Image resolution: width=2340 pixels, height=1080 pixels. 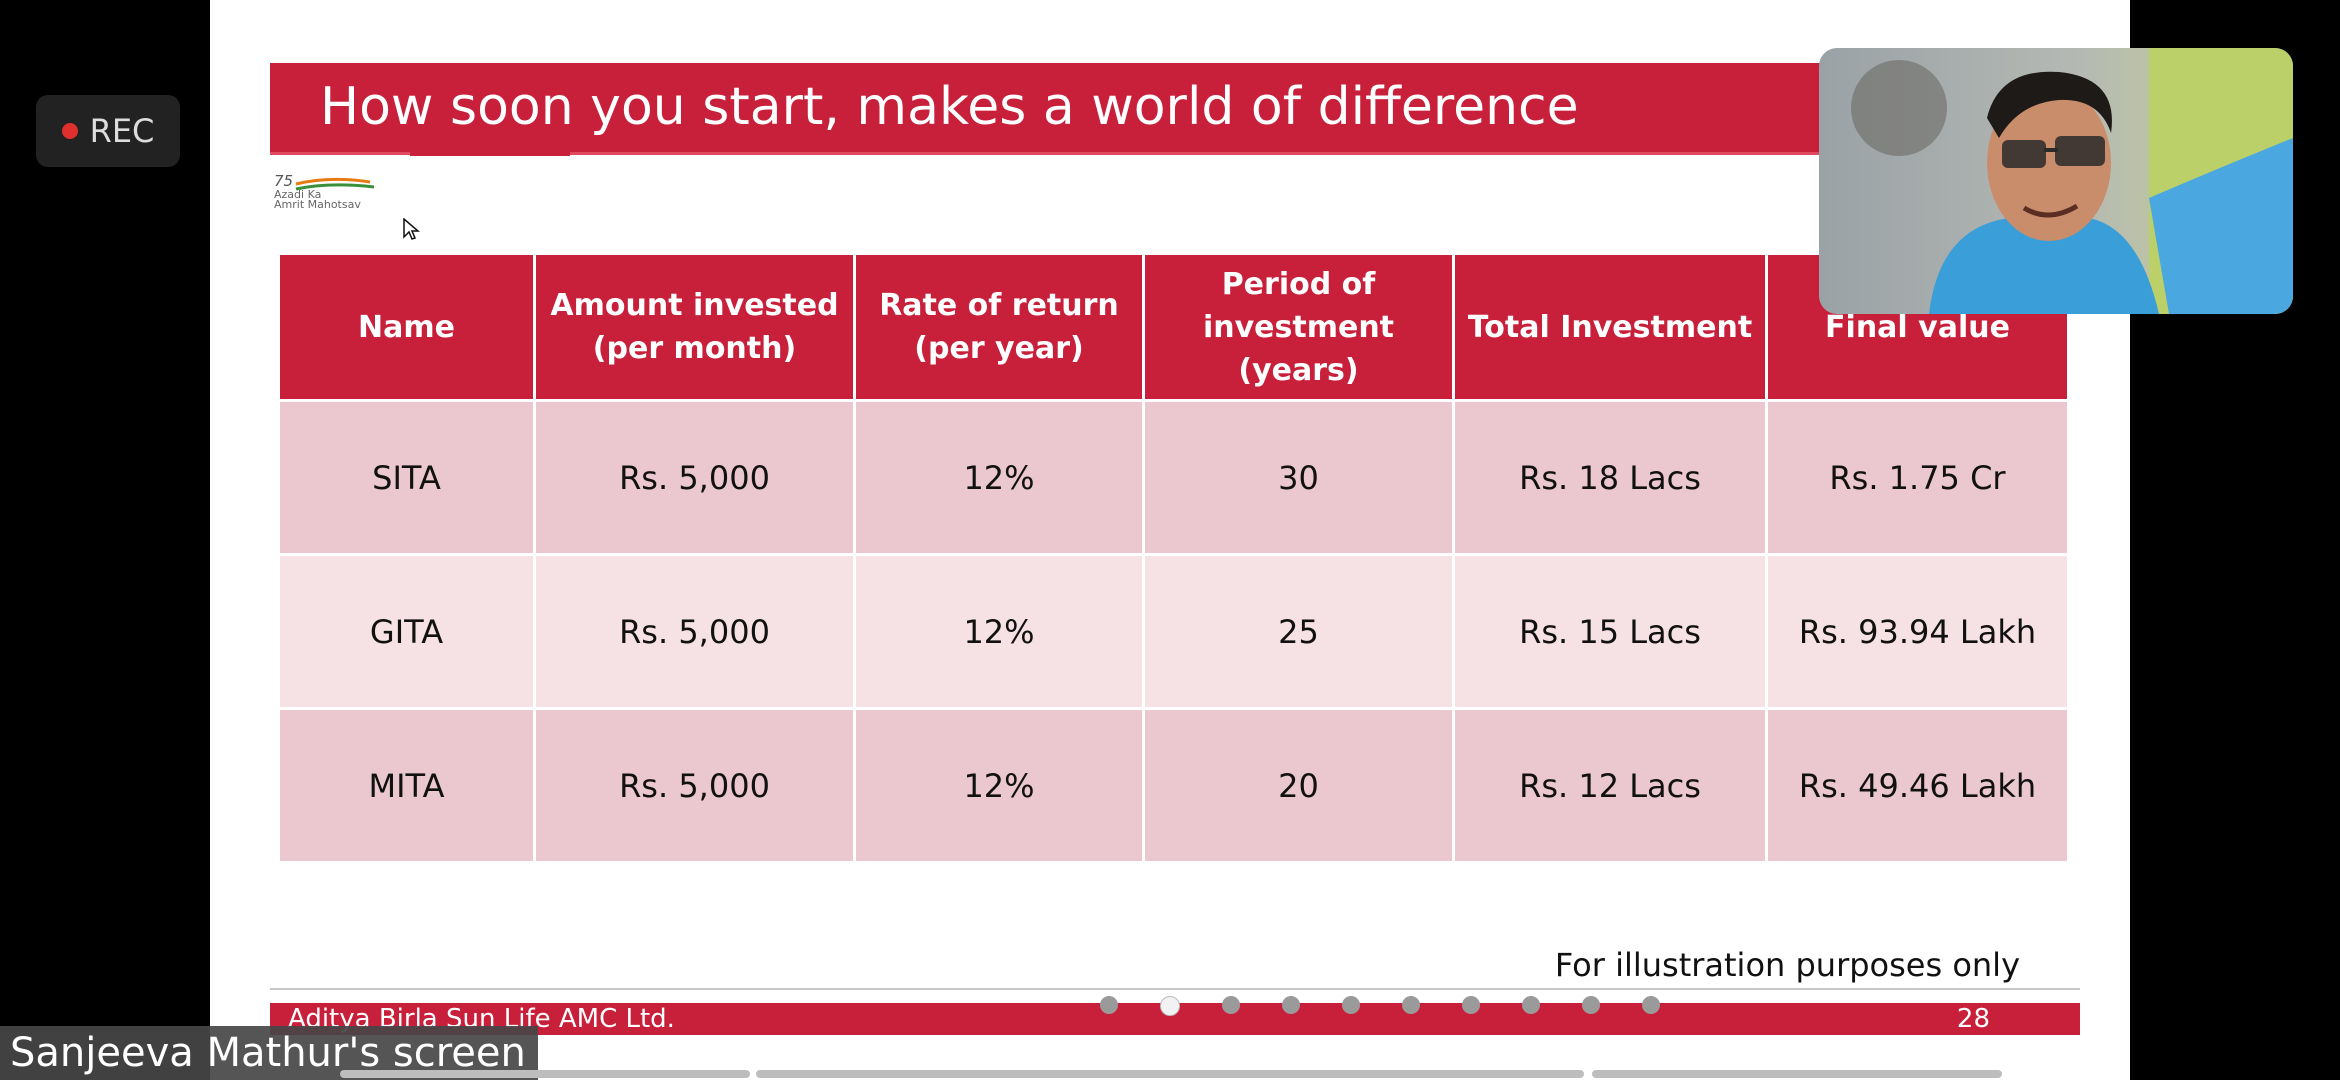 What do you see at coordinates (490, 154) in the screenshot?
I see `title-underline` at bounding box center [490, 154].